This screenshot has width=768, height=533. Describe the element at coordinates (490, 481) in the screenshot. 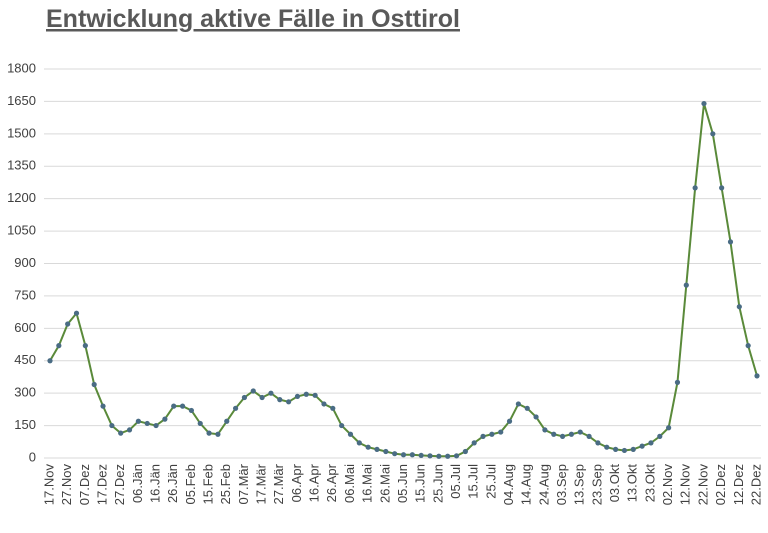

I see `x-tick-label: 25.Jul` at that location.